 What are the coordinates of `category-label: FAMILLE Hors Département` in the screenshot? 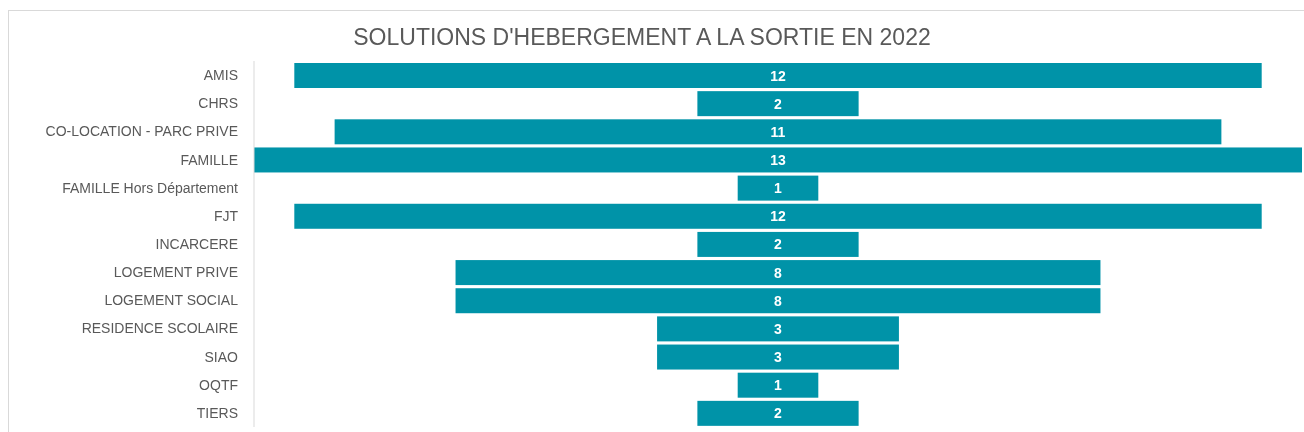 It's located at (150, 187).